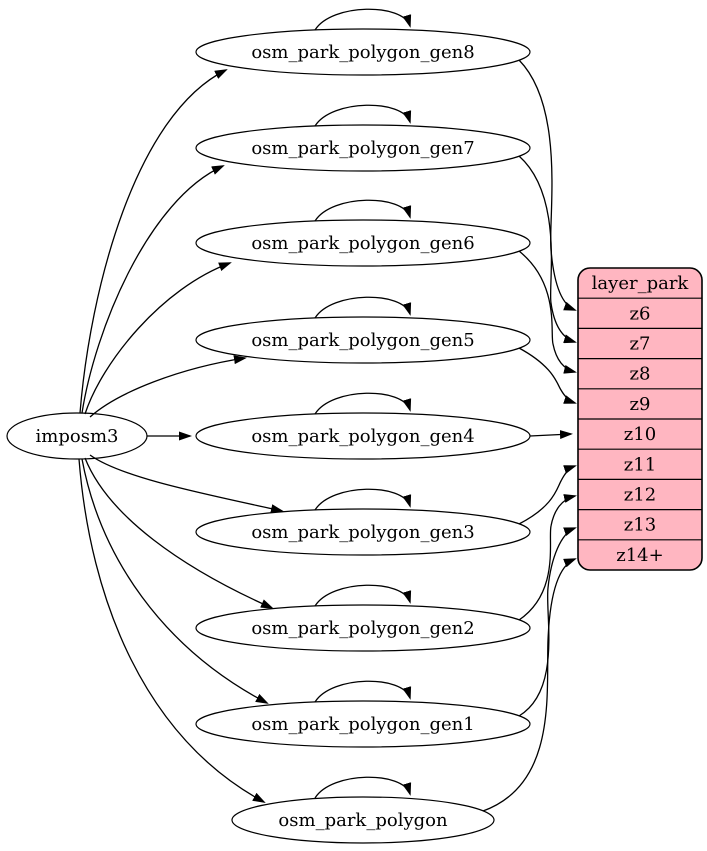 This screenshot has width=707, height=851. Describe the element at coordinates (363, 787) in the screenshot. I see `edge-osm_park_polygon-to-osm_park_polygon` at that location.